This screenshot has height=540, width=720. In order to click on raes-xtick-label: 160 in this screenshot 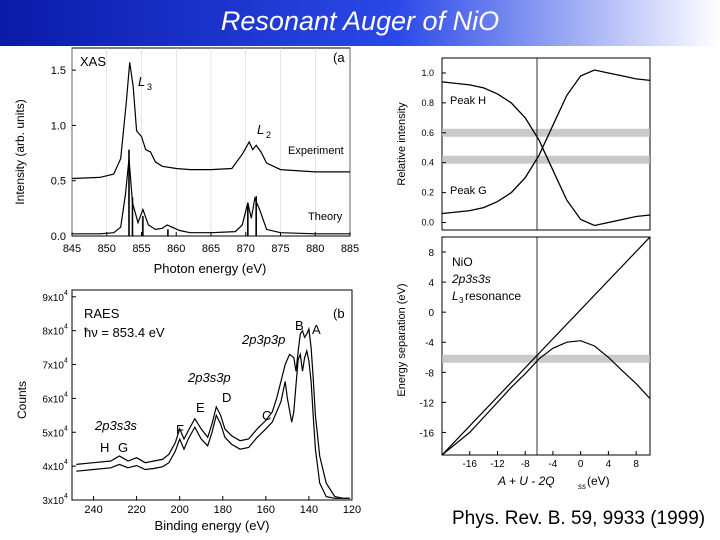, I will do `click(266, 510)`.